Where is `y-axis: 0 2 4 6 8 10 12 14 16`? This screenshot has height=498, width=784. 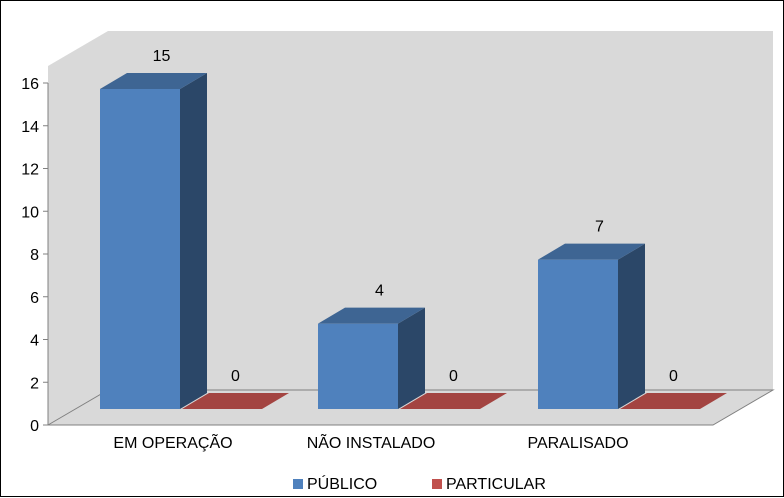
y-axis: 0 2 4 6 8 10 12 14 16 is located at coordinates (35, 255).